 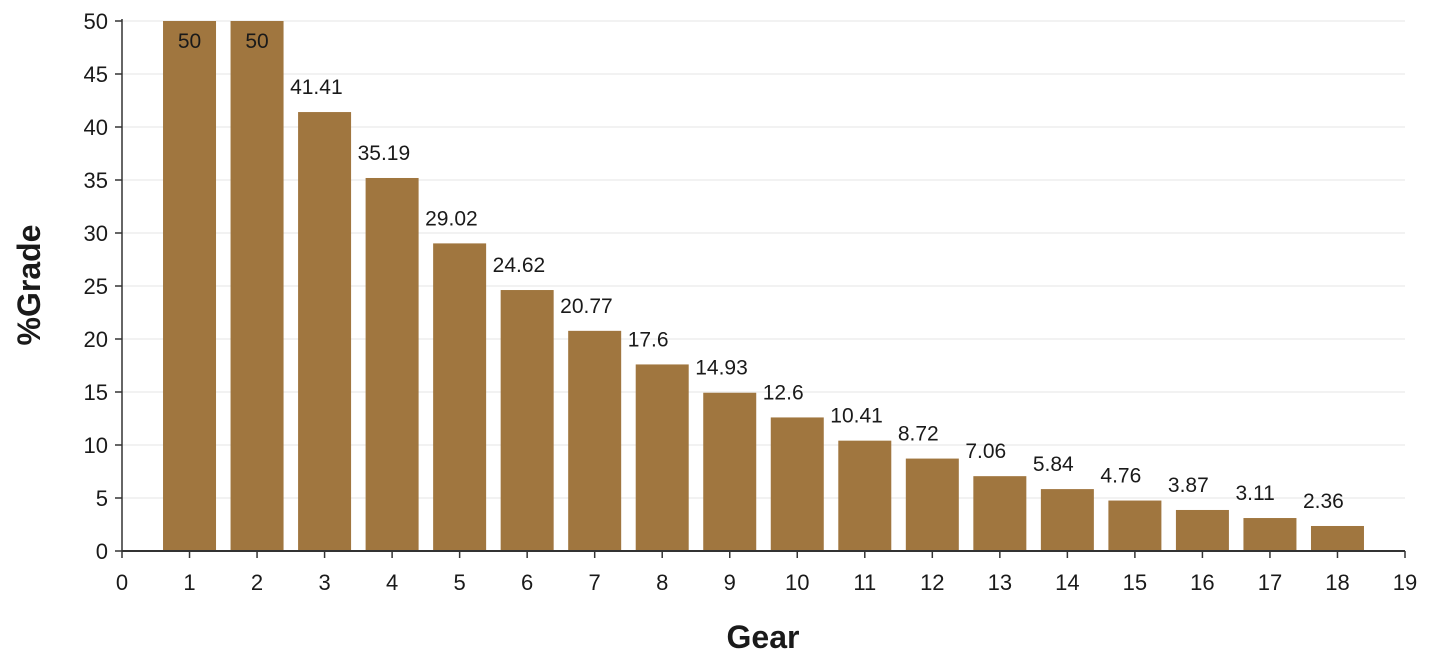 I want to click on data-label-gear-1: 50, so click(x=189, y=41).